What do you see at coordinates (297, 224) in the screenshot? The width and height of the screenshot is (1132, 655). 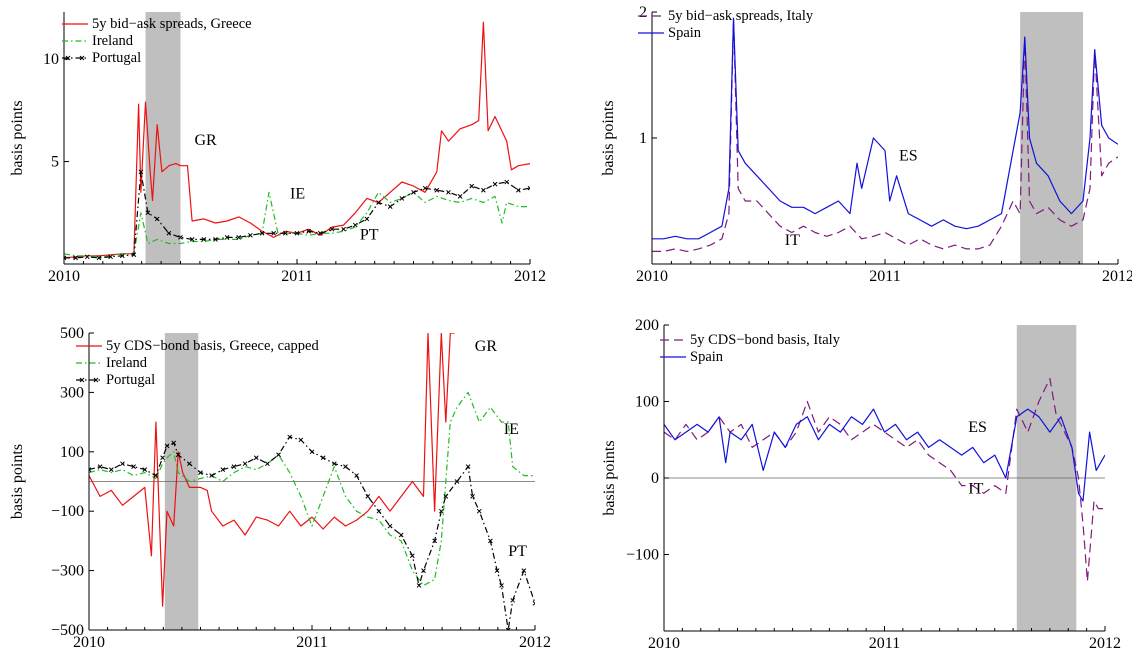 I see `series-line-ireland` at bounding box center [297, 224].